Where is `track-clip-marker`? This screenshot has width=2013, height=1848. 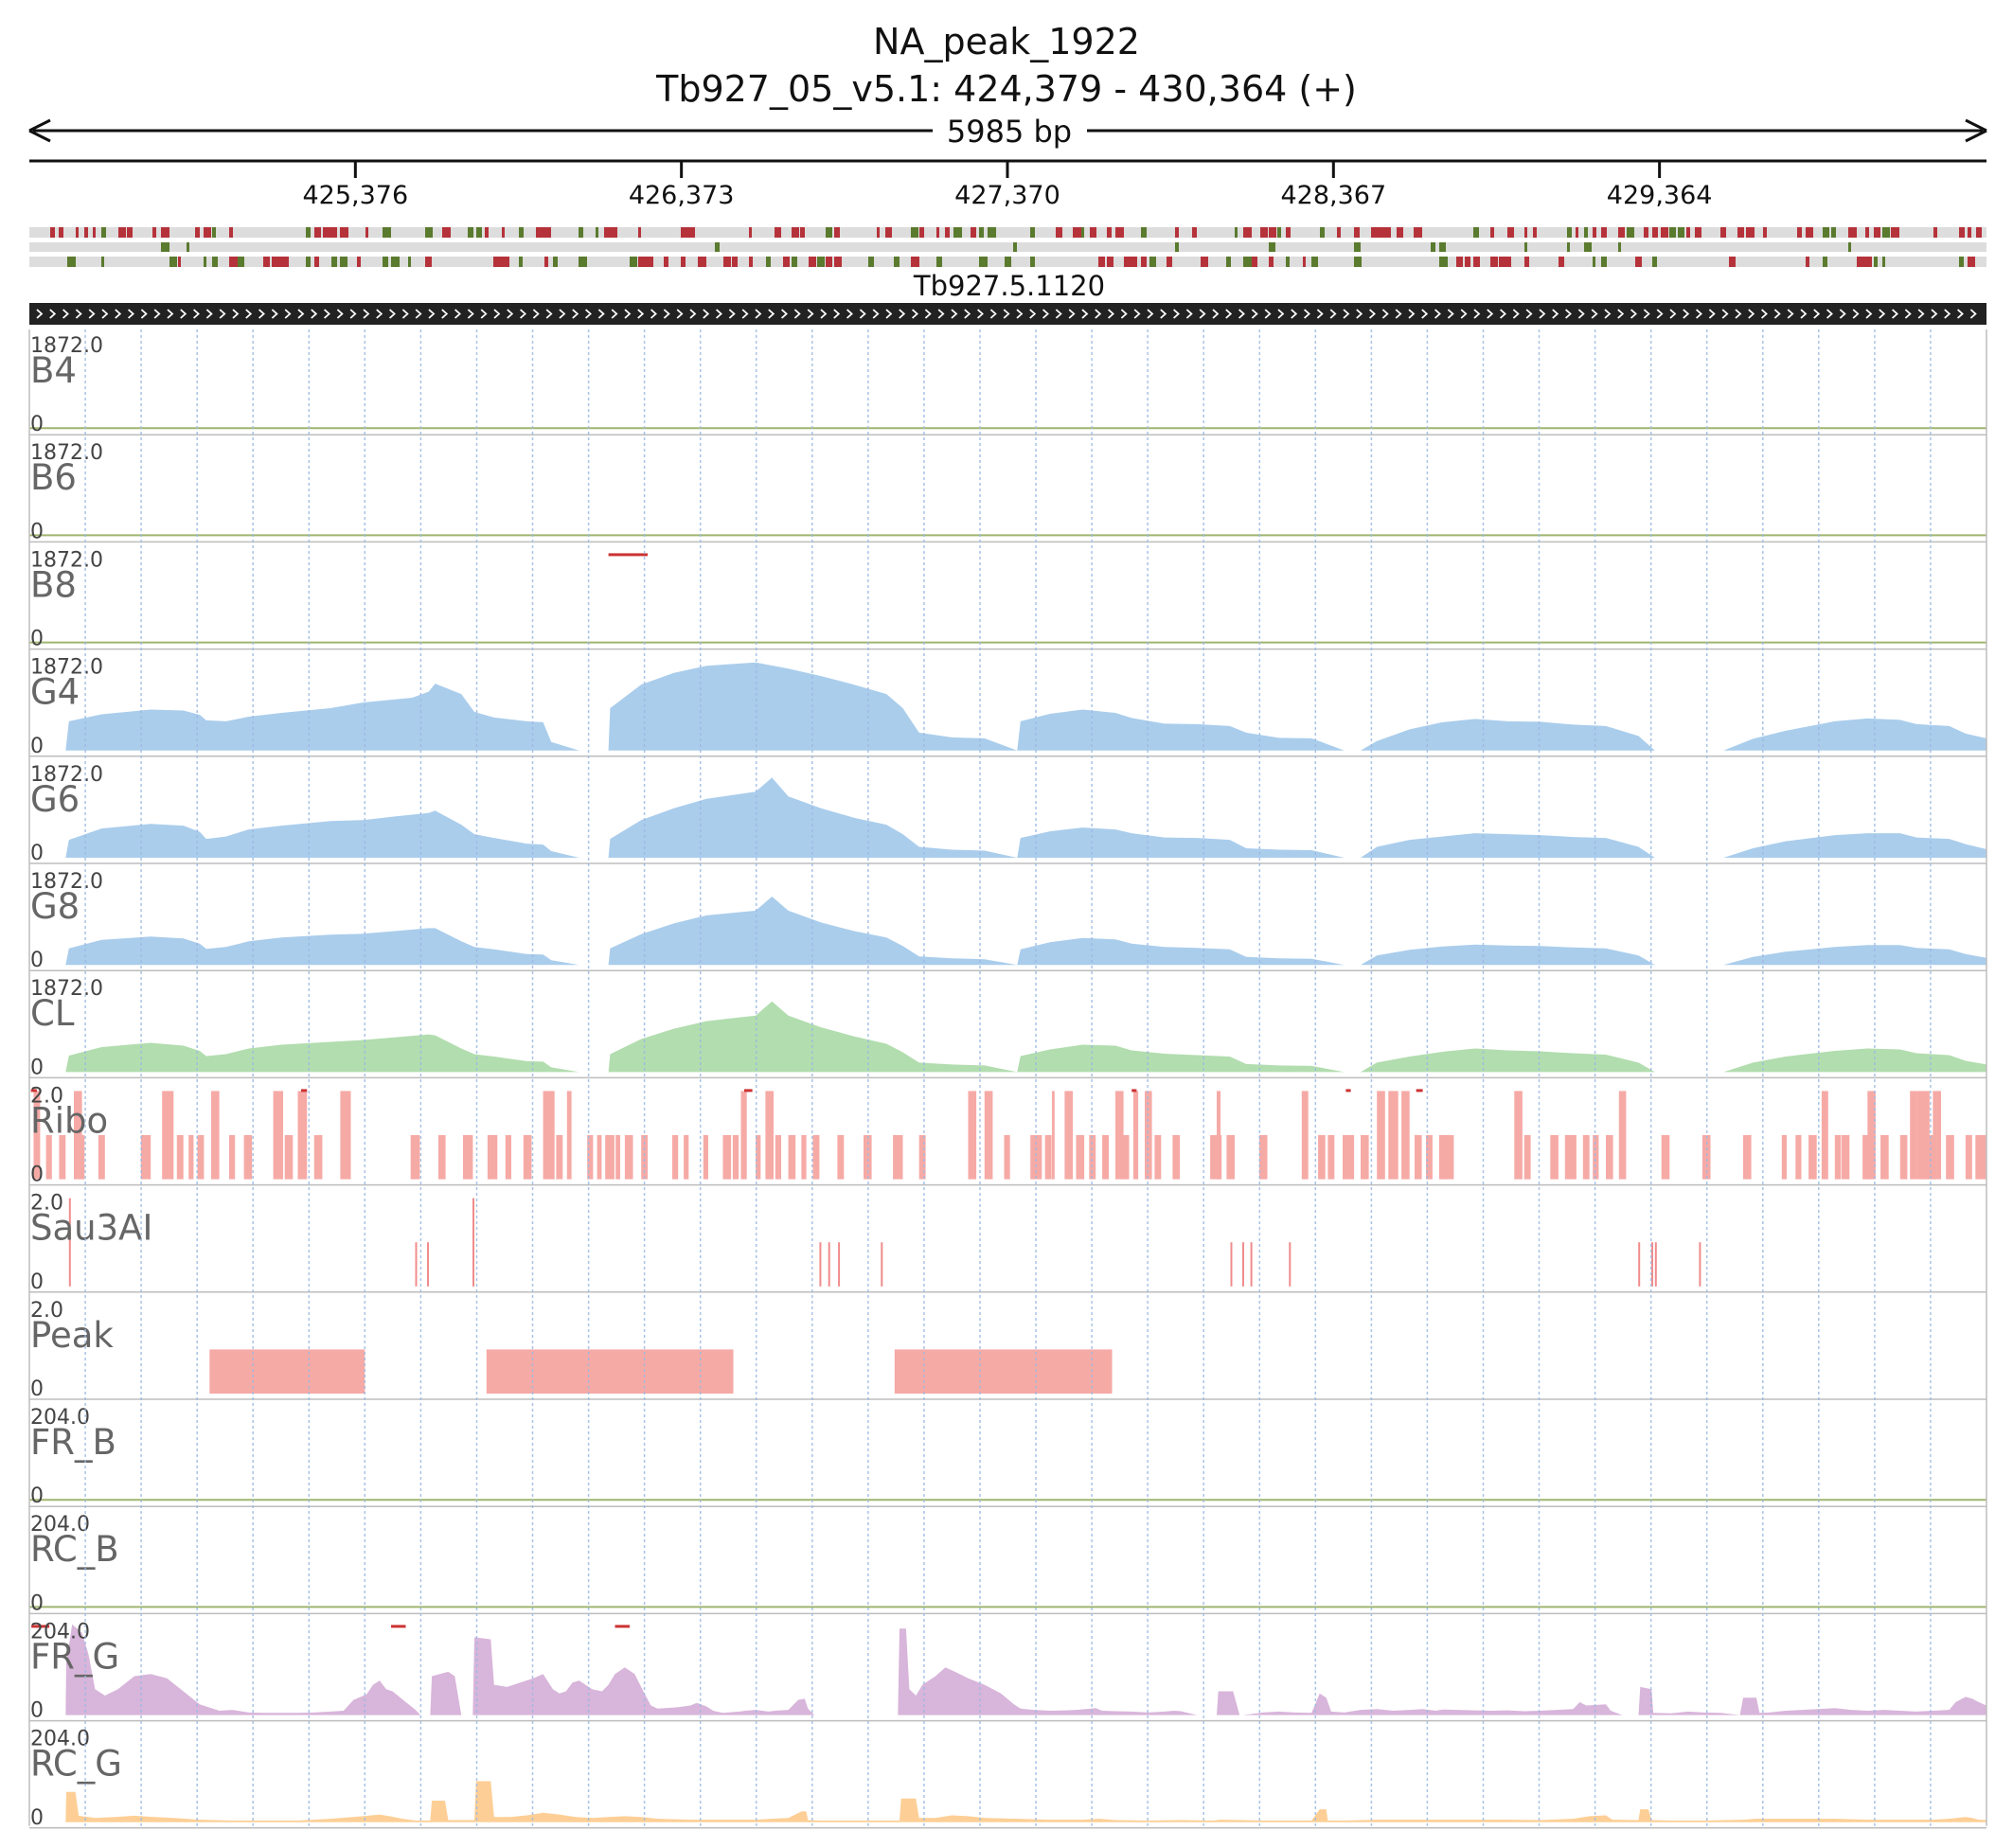
track-clip-marker is located at coordinates (398, 1626).